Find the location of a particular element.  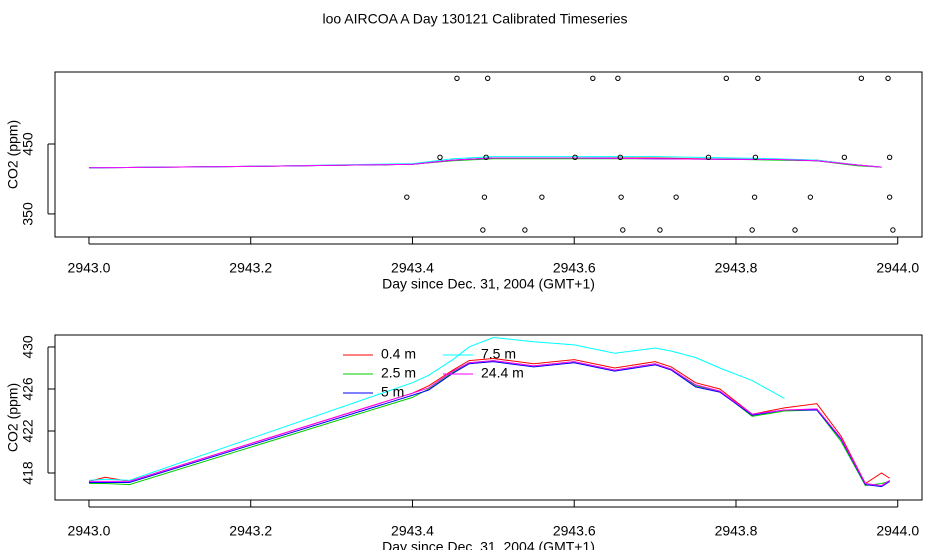

legend-label: 24.4 m is located at coordinates (502, 373).